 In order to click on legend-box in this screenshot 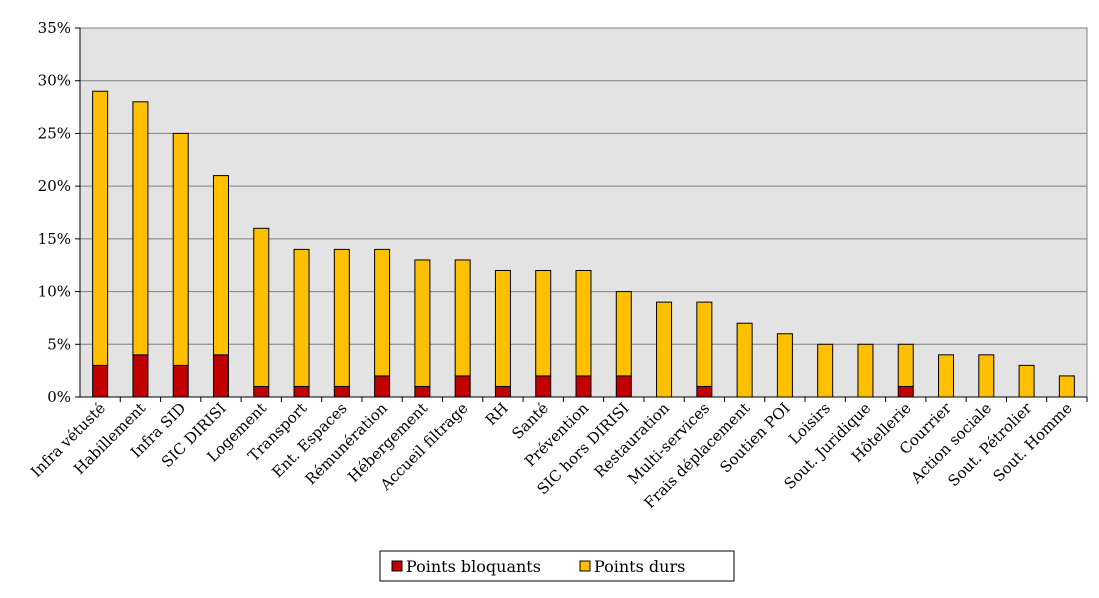, I will do `click(557, 566)`.